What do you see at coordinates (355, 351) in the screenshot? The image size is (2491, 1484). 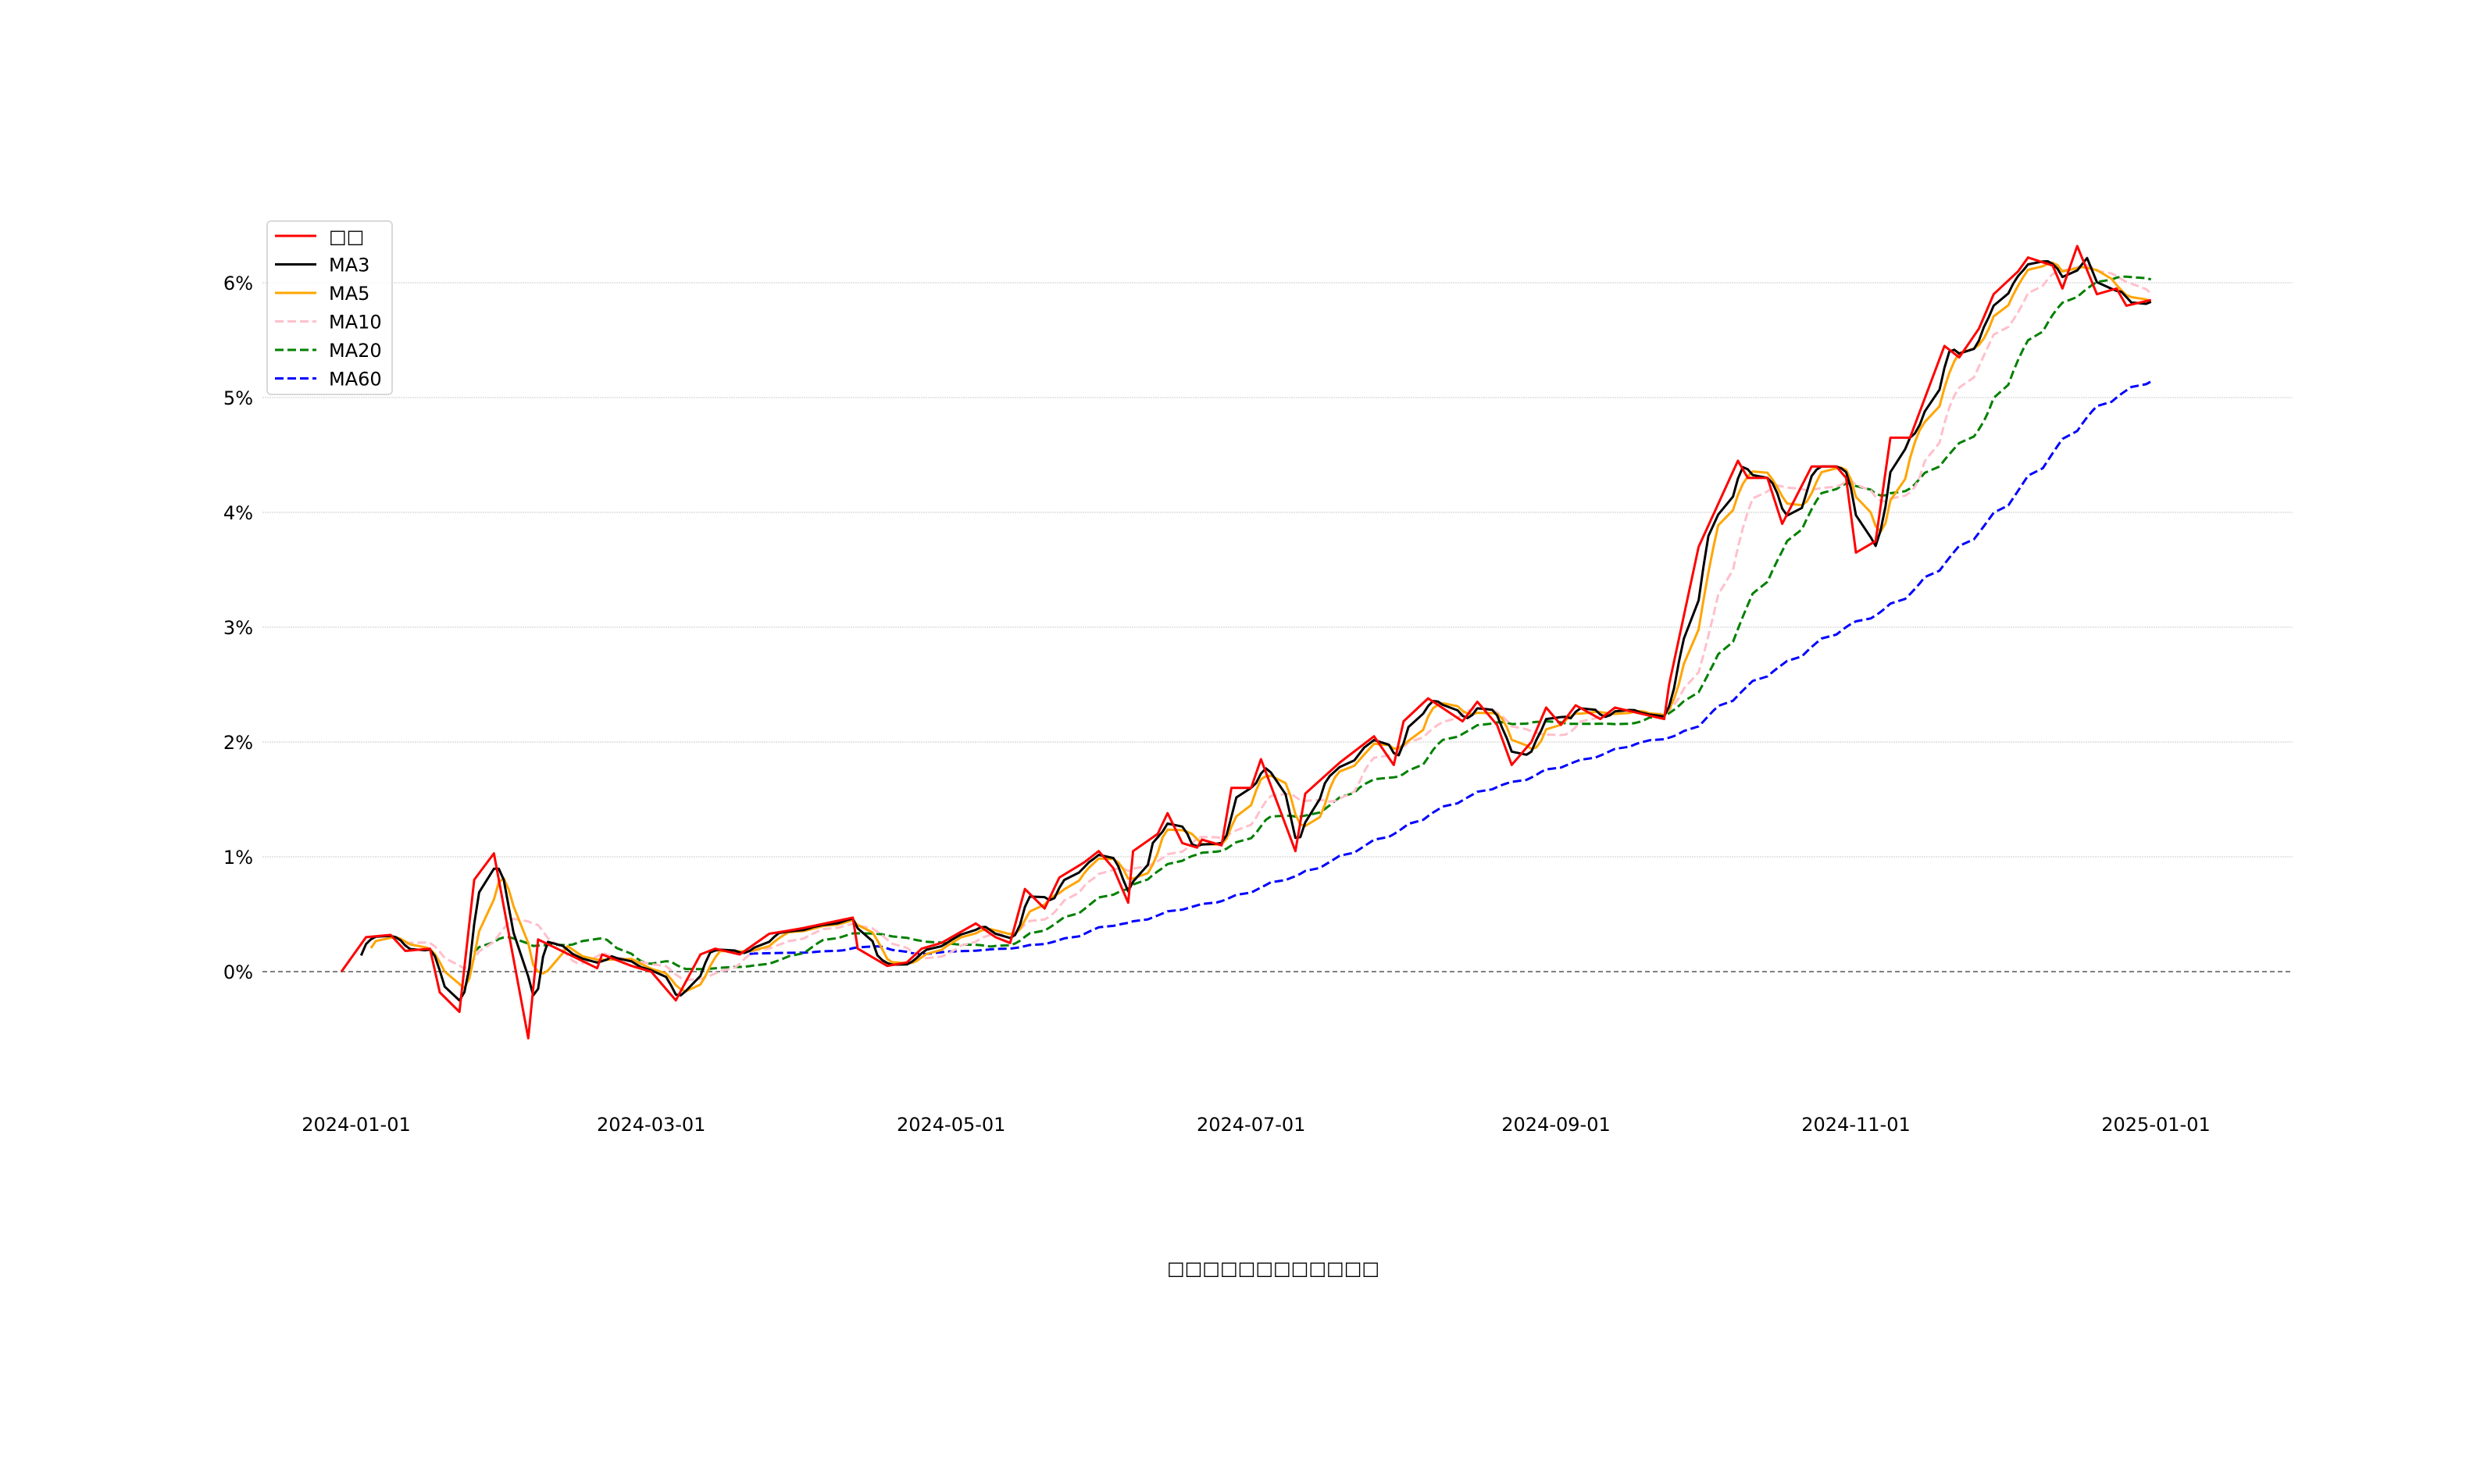 I see `legend-label: MA20` at bounding box center [355, 351].